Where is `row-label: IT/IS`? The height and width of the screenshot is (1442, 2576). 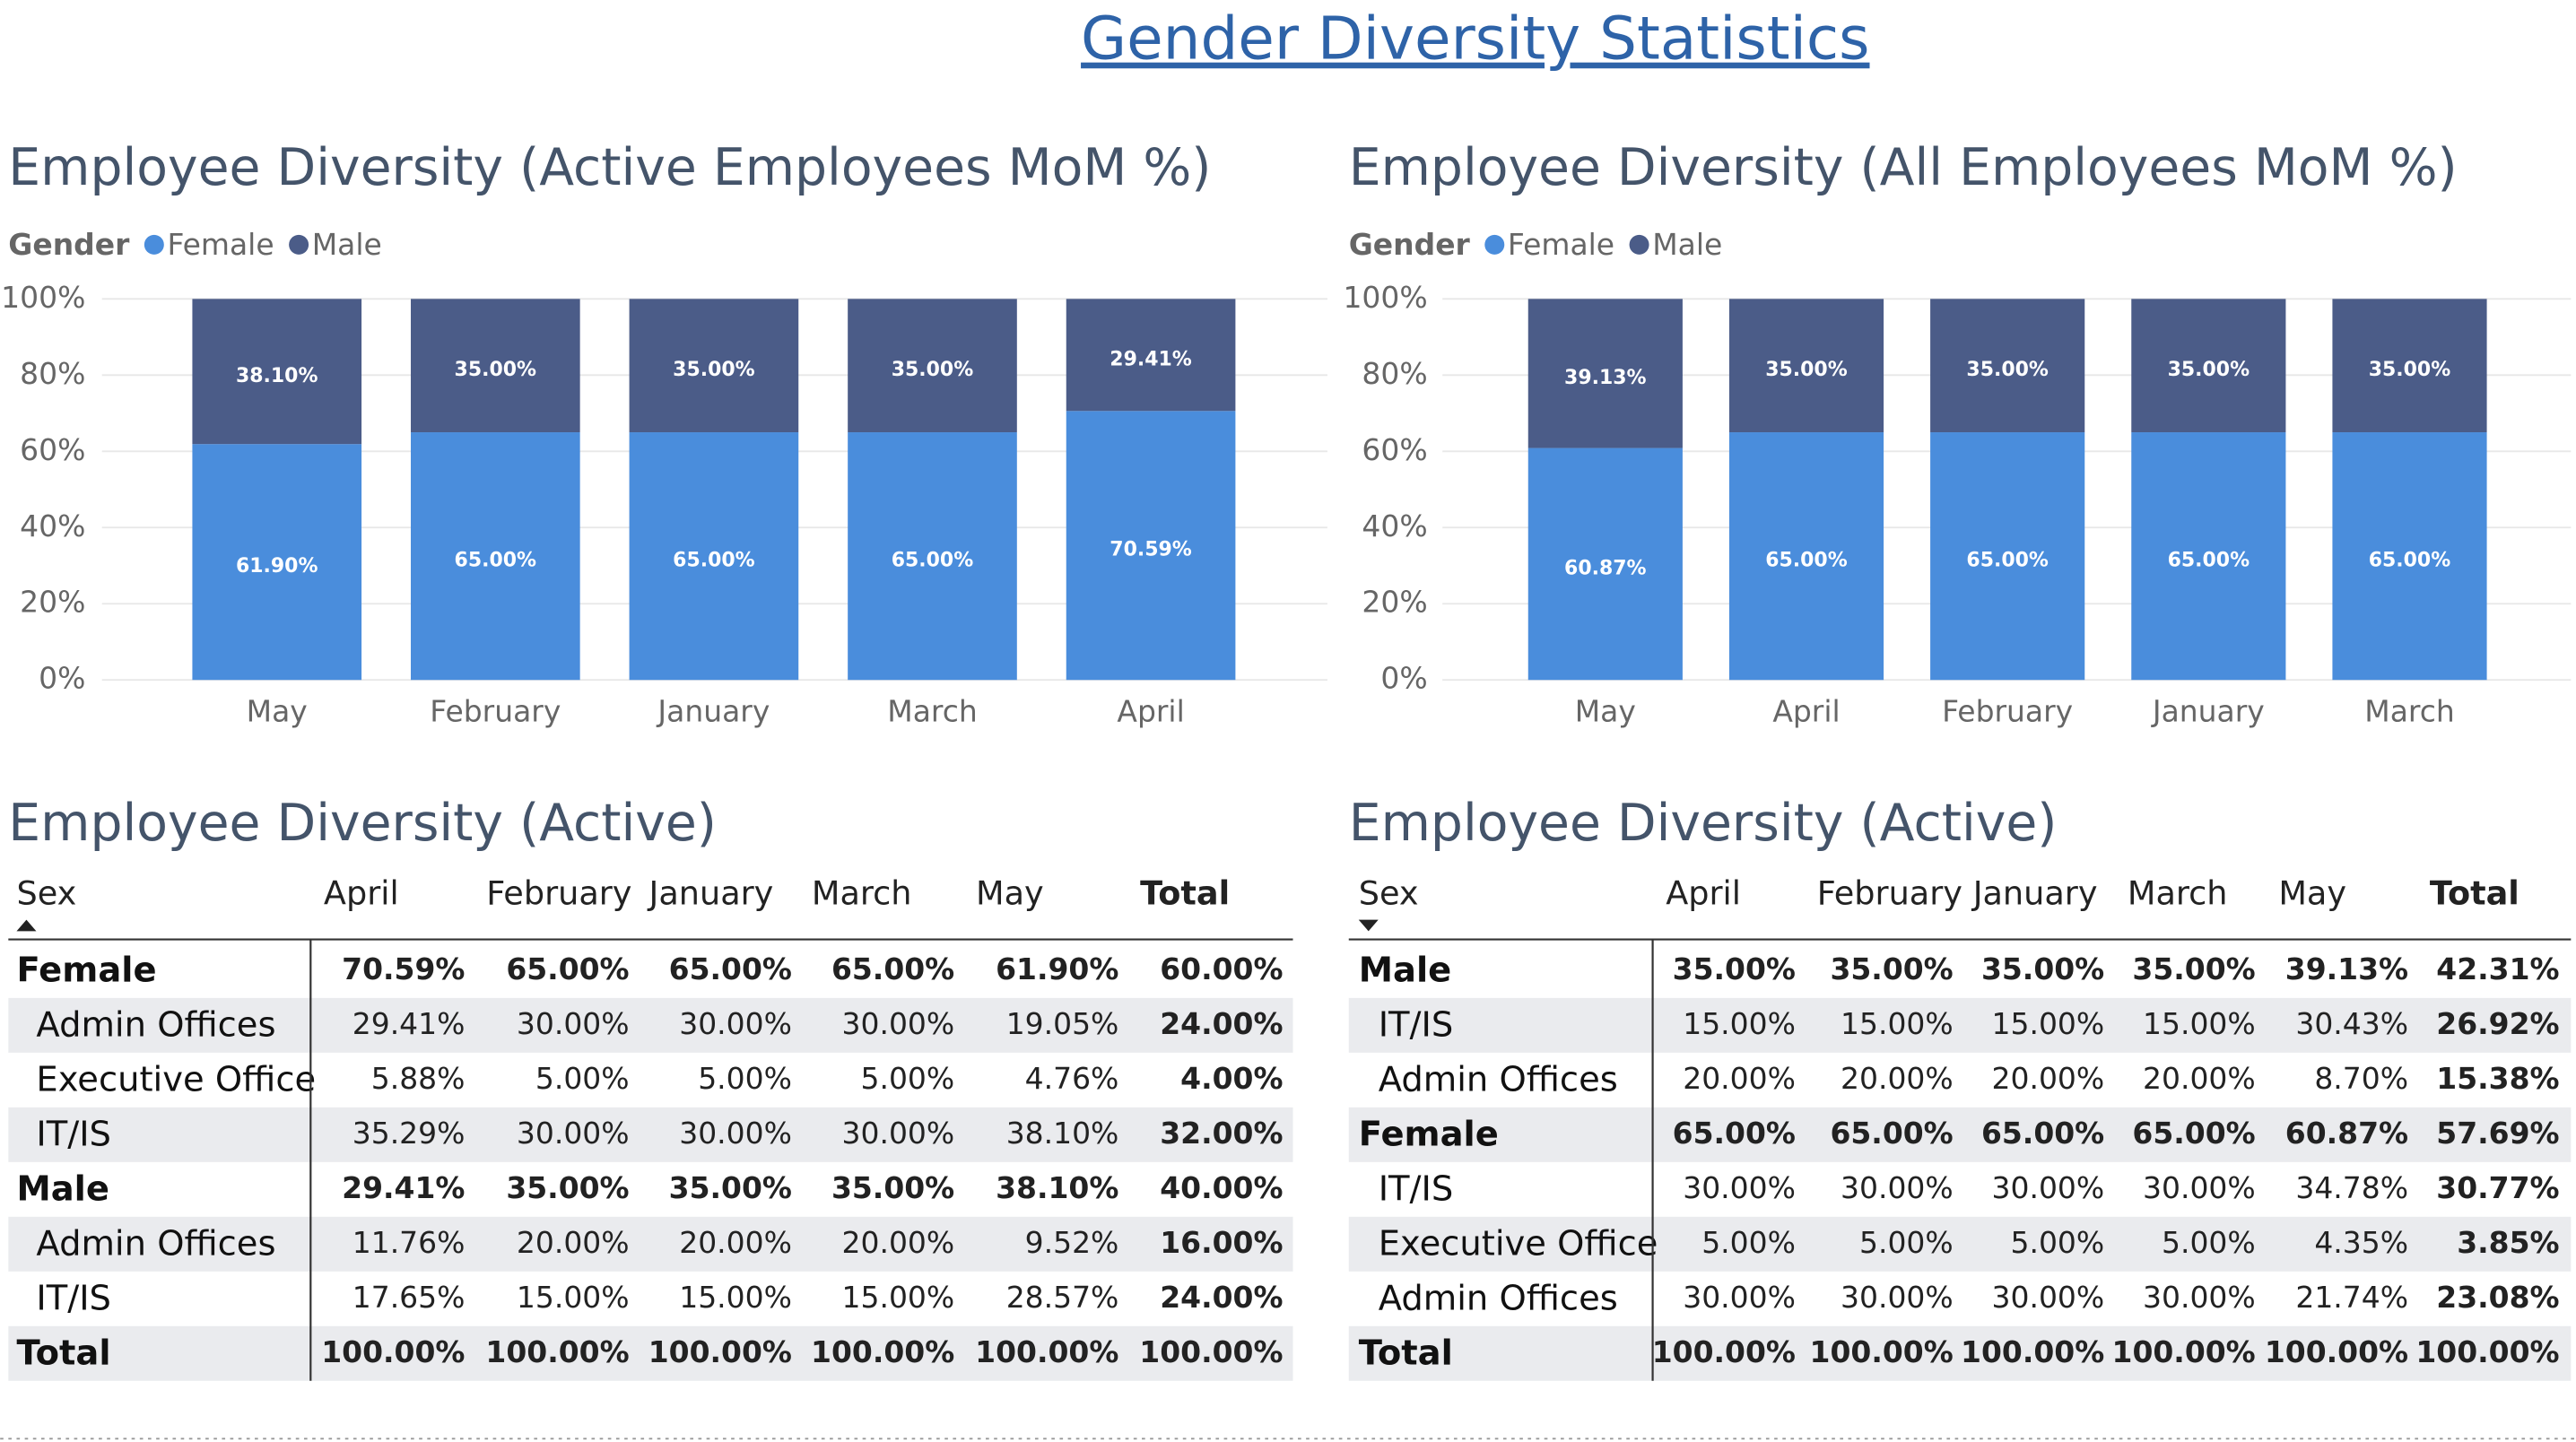
row-label: IT/IS is located at coordinates (1416, 1189).